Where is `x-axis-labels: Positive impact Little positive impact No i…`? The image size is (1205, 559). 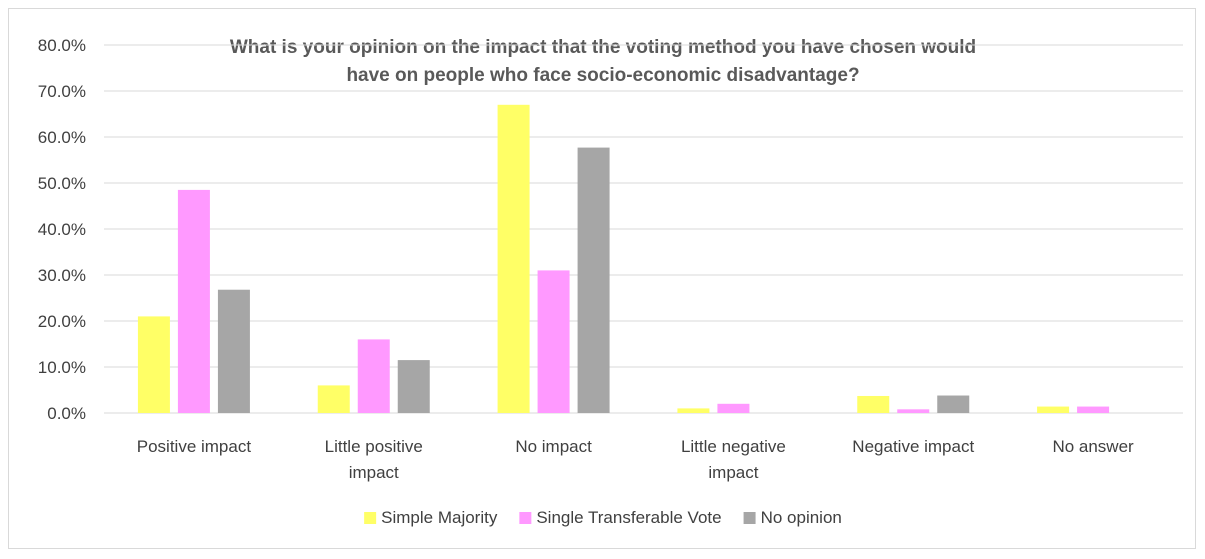 x-axis-labels: Positive impact Little positive impact No i… is located at coordinates (635, 459).